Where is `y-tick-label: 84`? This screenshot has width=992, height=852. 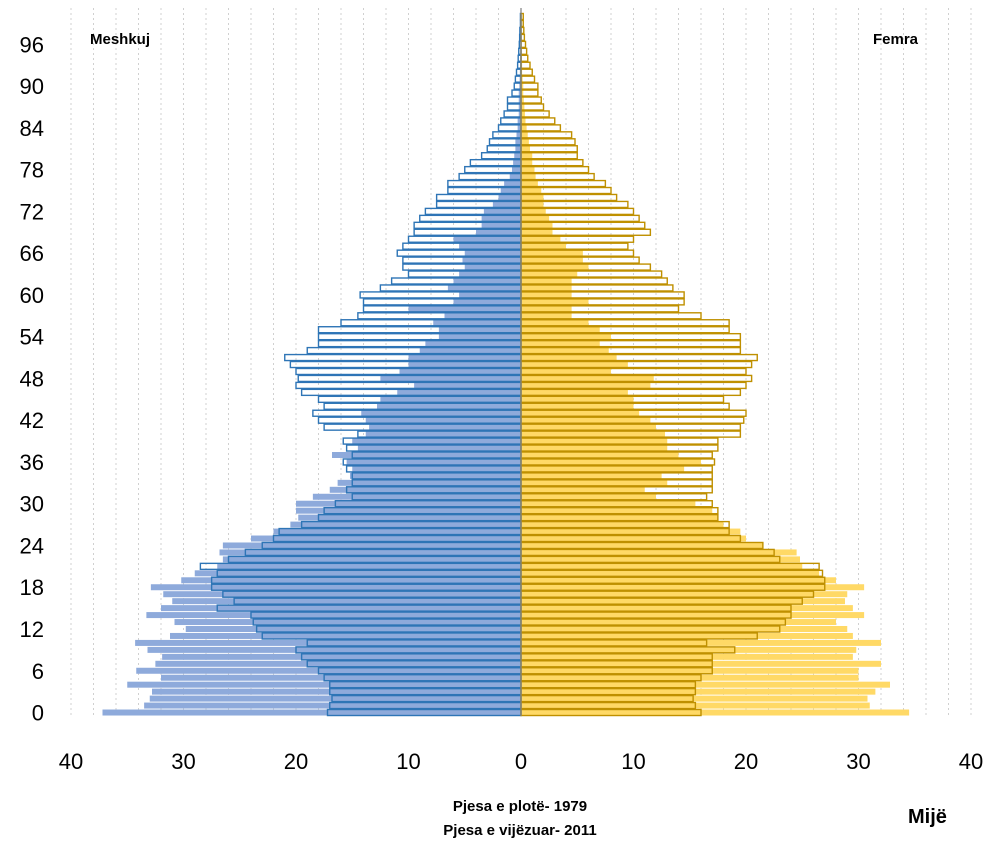 y-tick-label: 84 is located at coordinates (32, 128).